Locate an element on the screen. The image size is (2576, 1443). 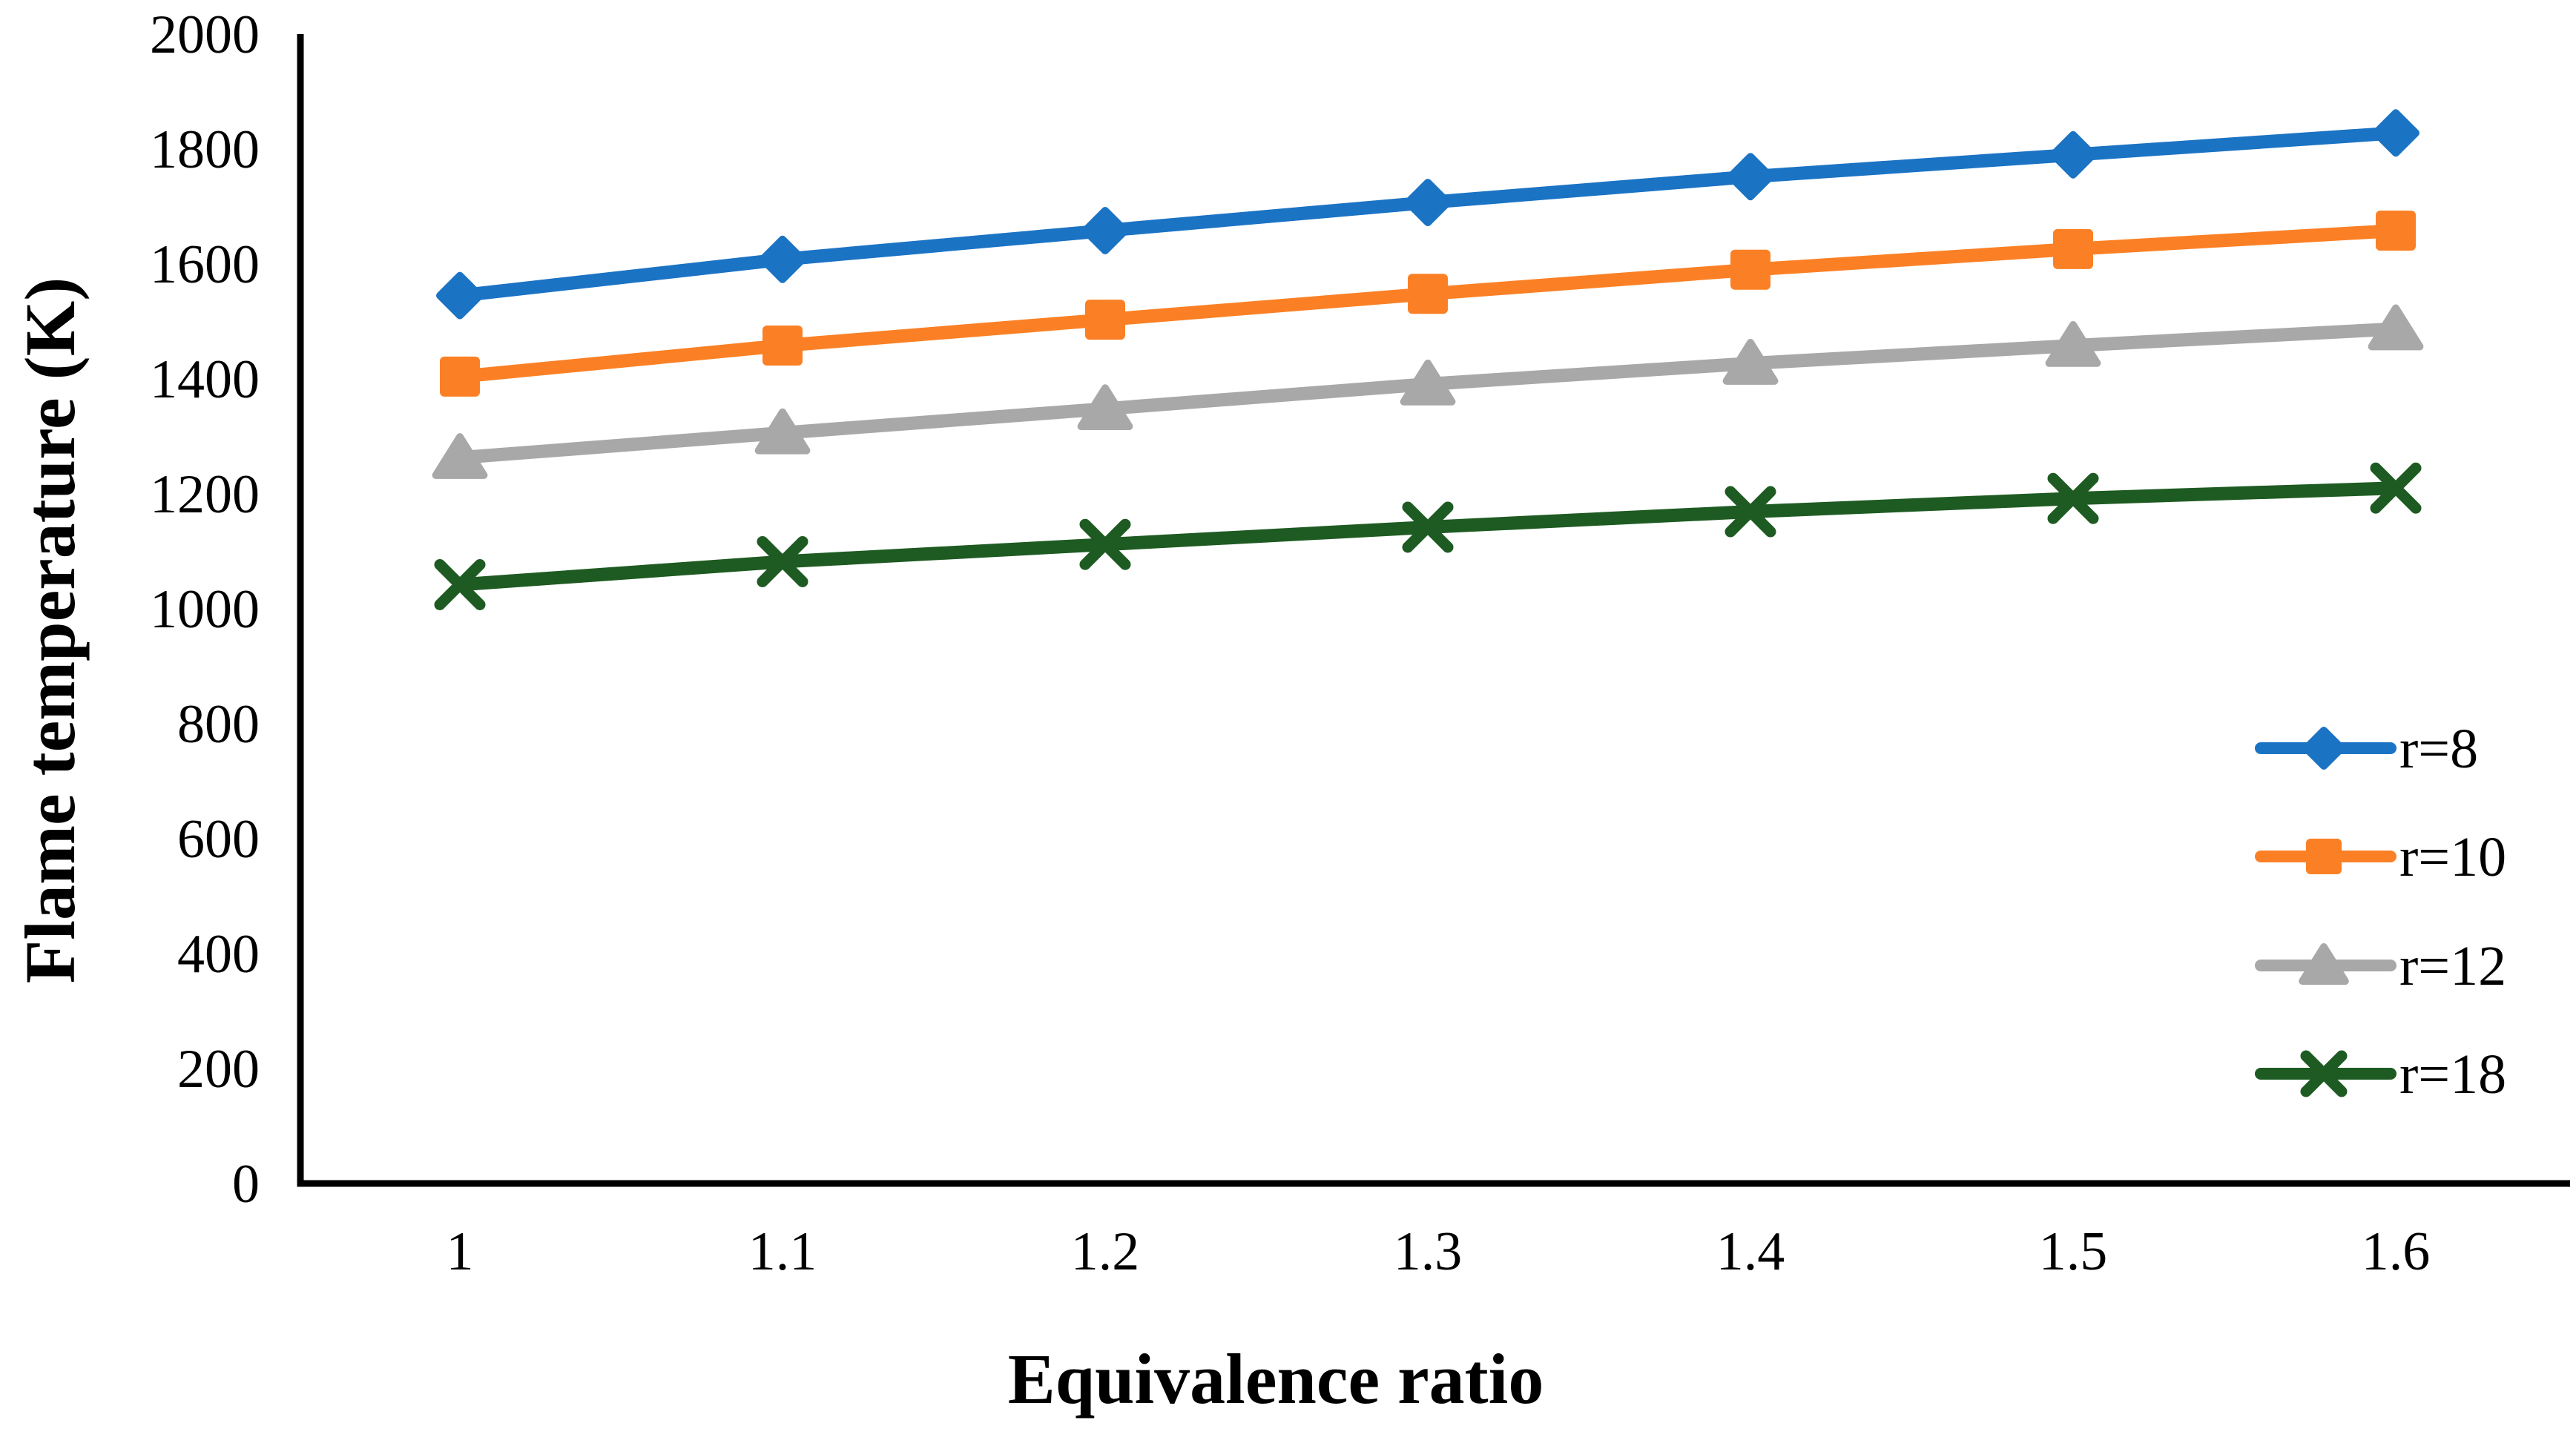
series-line is located at coordinates (1427, 536).